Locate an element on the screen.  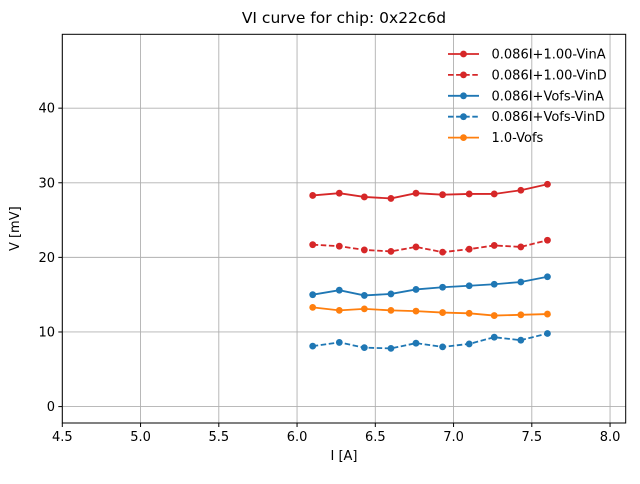
legend-item-4: 1.0-Vofs is located at coordinates (496, 138).